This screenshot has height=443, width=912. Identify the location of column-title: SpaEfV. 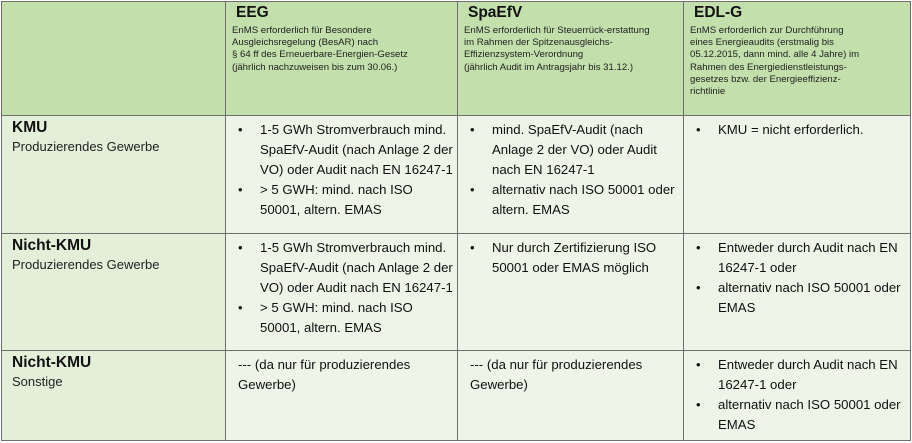
(495, 12).